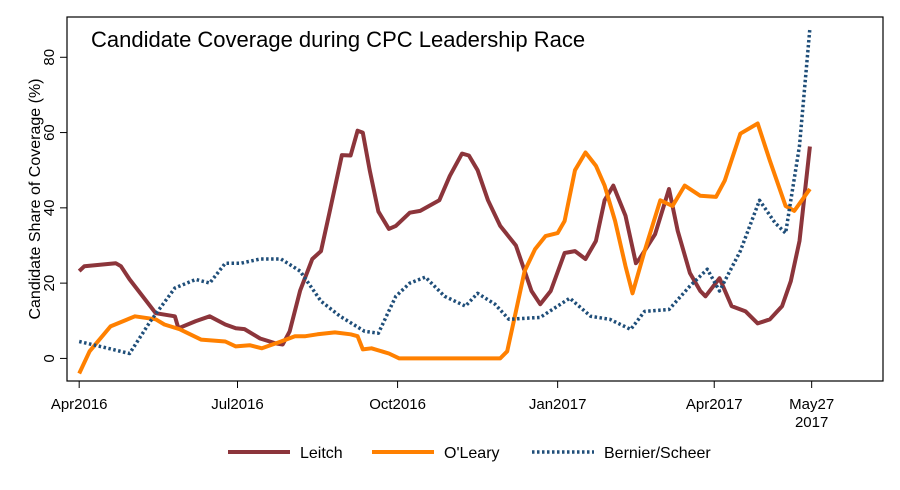 Image resolution: width=900 pixels, height=490 pixels. What do you see at coordinates (49, 283) in the screenshot?
I see `y-tick-label: 20` at bounding box center [49, 283].